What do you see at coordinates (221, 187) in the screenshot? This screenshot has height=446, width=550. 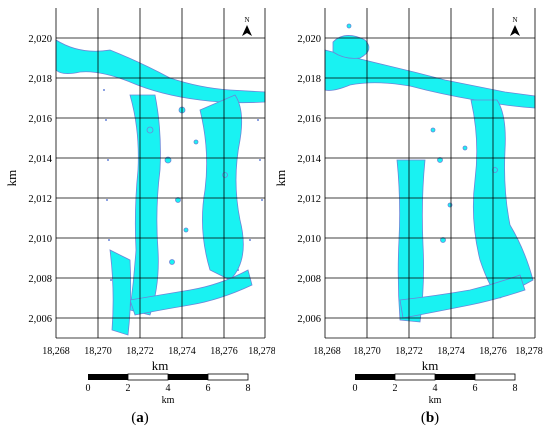 I see `water-channel-right-a` at bounding box center [221, 187].